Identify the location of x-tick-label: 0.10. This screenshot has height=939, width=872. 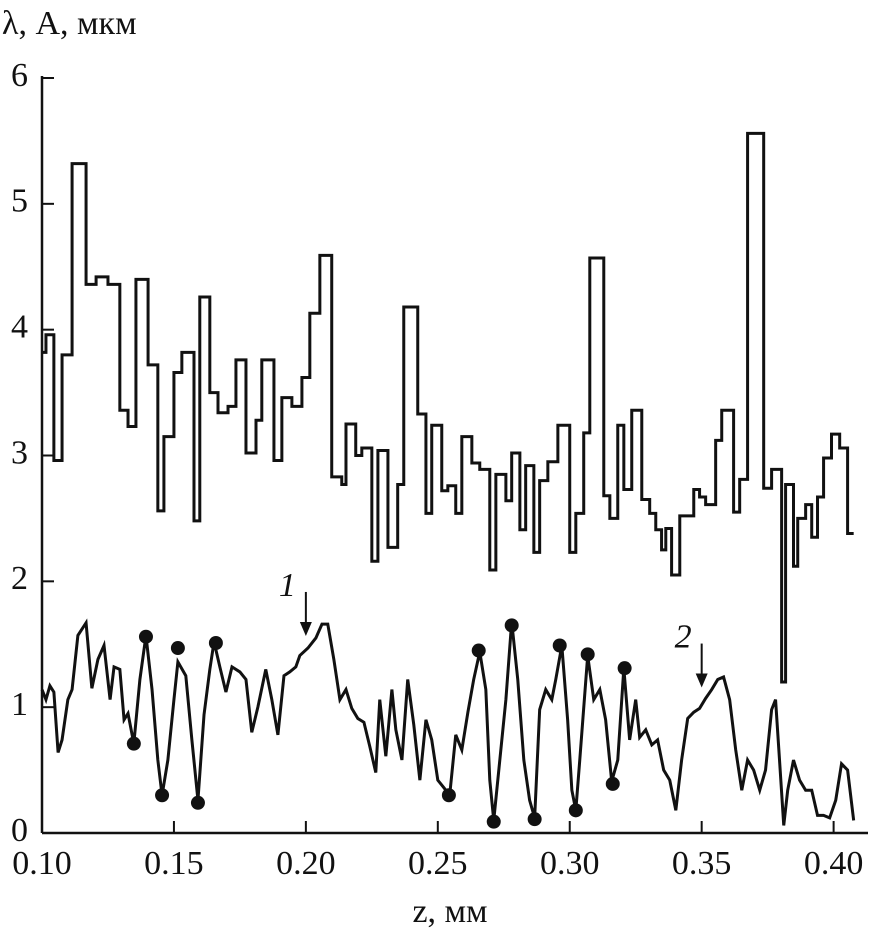
(42, 863).